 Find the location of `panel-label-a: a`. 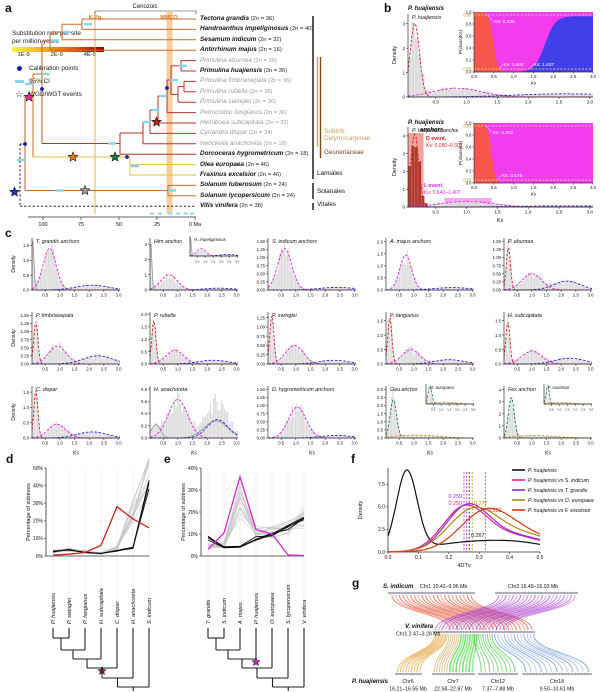

panel-label-a: a is located at coordinates (8, 8).